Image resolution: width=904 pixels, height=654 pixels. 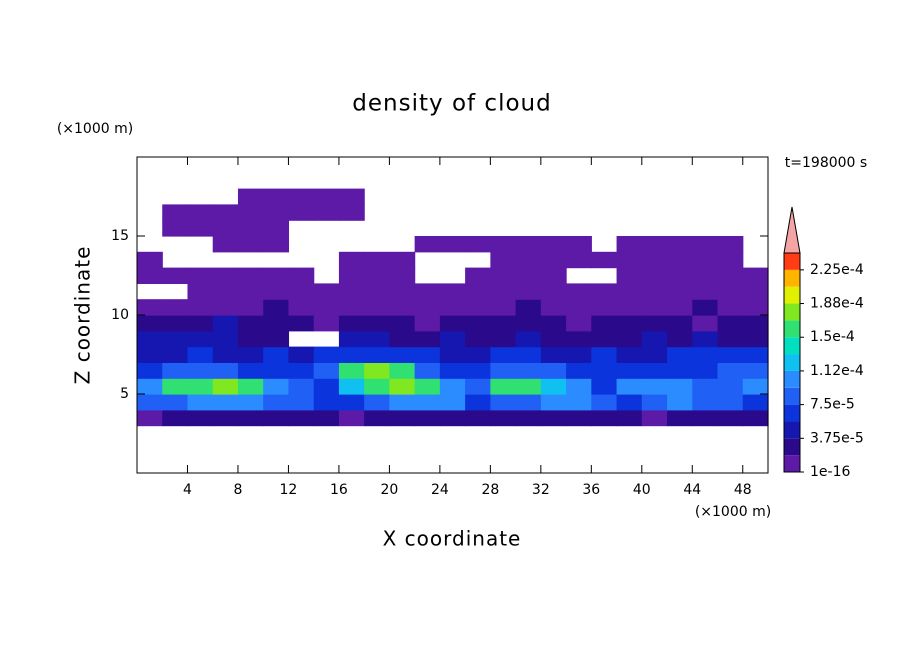 What do you see at coordinates (339, 490) in the screenshot?
I see `x-tick-label: 16` at bounding box center [339, 490].